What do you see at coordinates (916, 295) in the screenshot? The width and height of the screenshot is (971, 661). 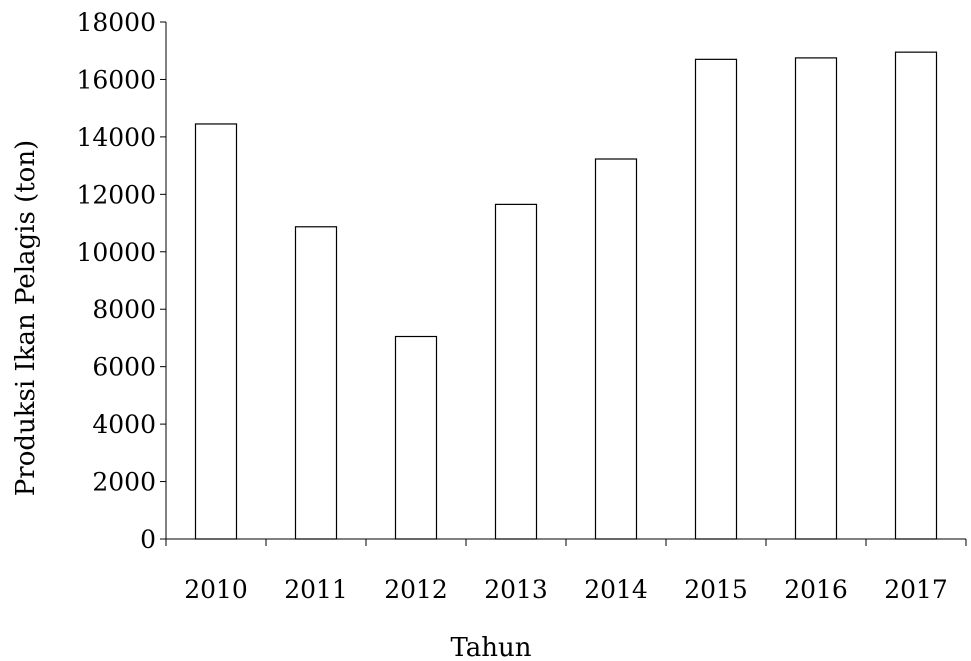 I see `bar-2017` at bounding box center [916, 295].